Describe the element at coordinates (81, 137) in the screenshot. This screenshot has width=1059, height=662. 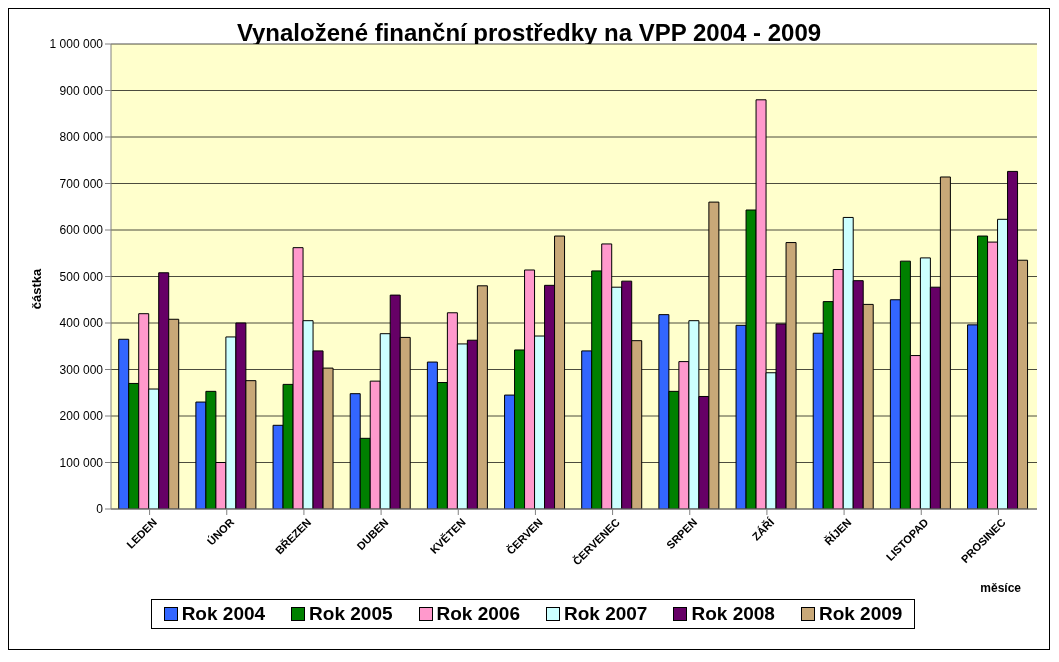
I see `y-tick-label: 800 000` at that location.